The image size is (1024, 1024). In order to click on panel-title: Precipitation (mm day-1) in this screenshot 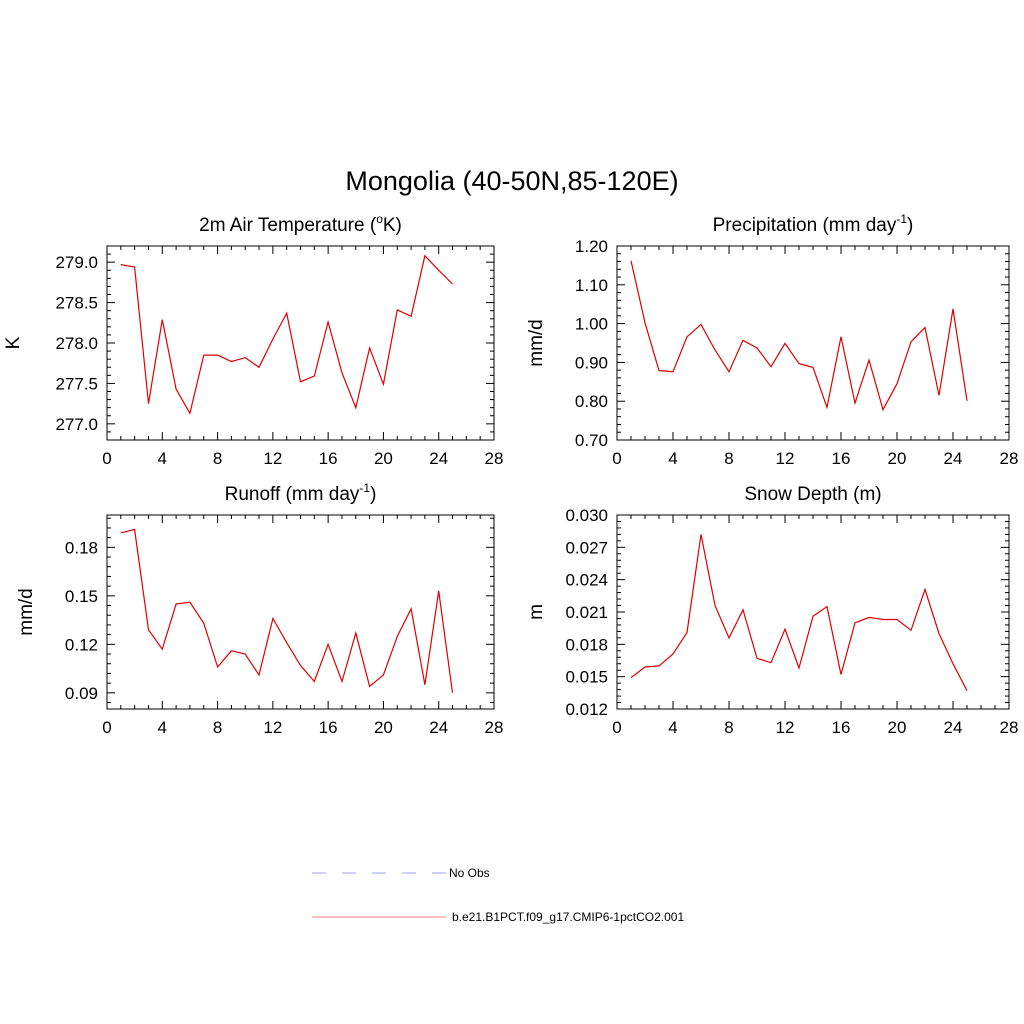, I will do `click(813, 224)`.